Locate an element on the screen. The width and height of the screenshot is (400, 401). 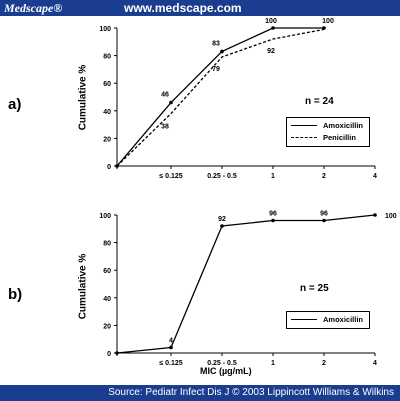
legend-label: Penicillin is located at coordinates (339, 137).